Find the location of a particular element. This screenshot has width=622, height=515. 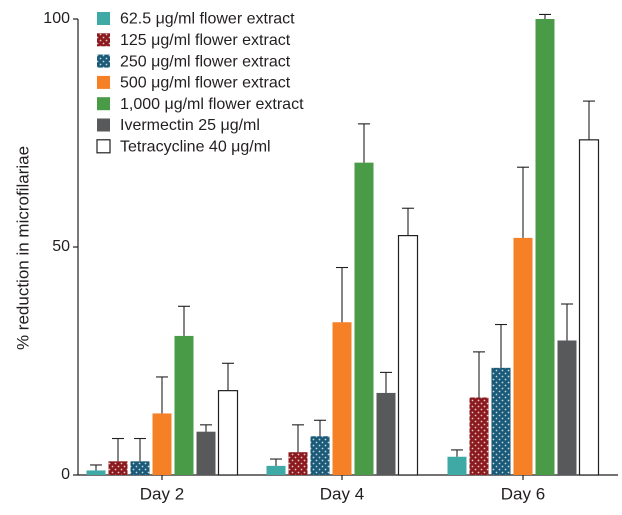

legend-label: 125 μg/ml flower extract is located at coordinates (205, 40).